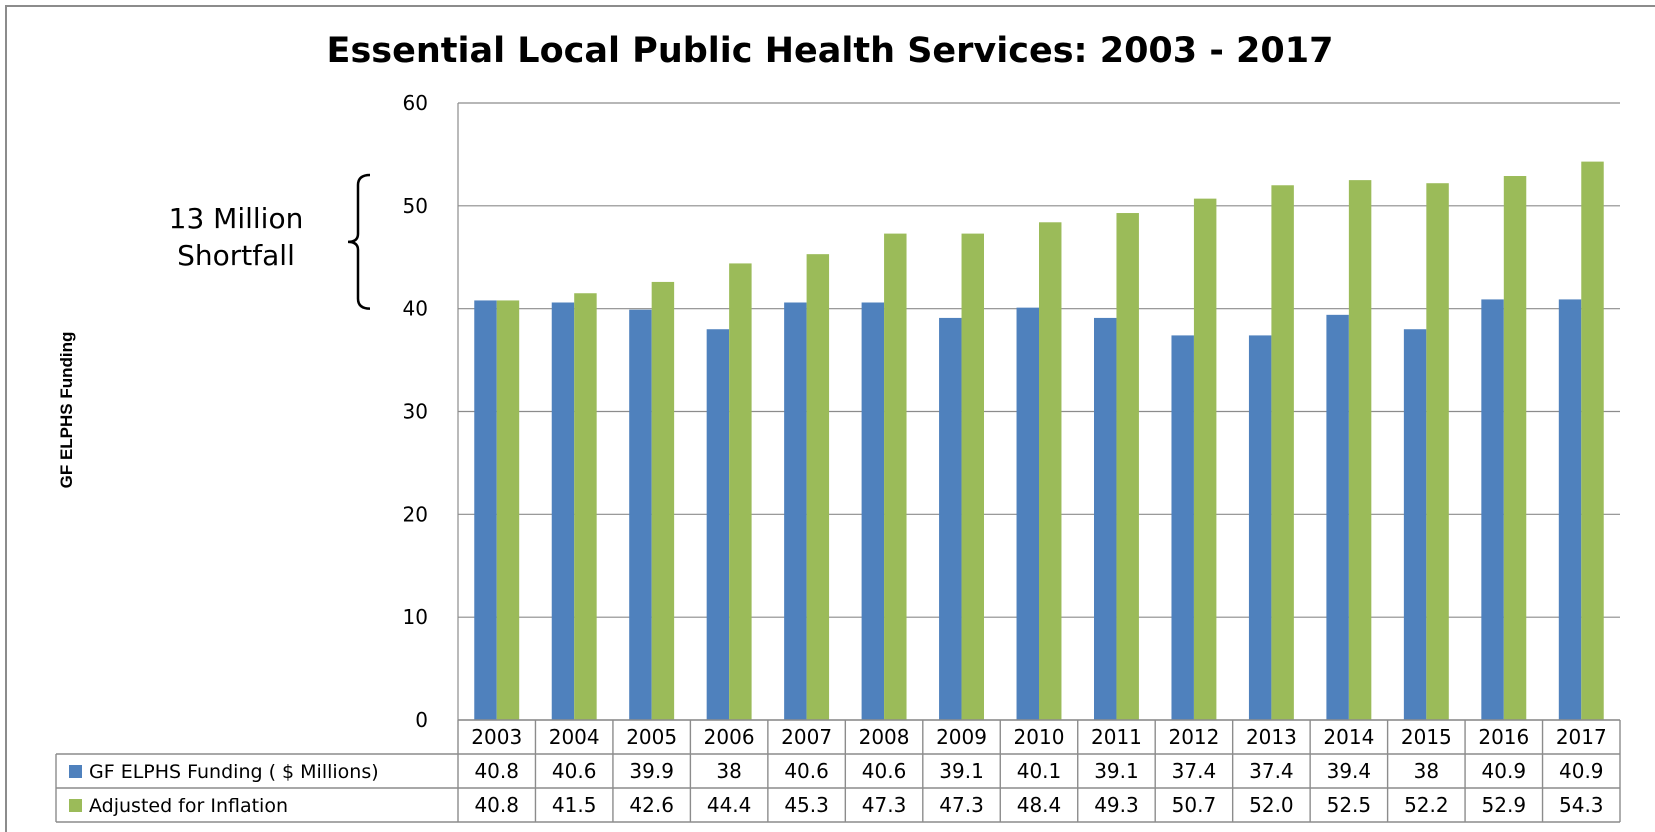 This screenshot has height=832, width=1655. I want to click on data-label: 52.2, so click(1426, 805).